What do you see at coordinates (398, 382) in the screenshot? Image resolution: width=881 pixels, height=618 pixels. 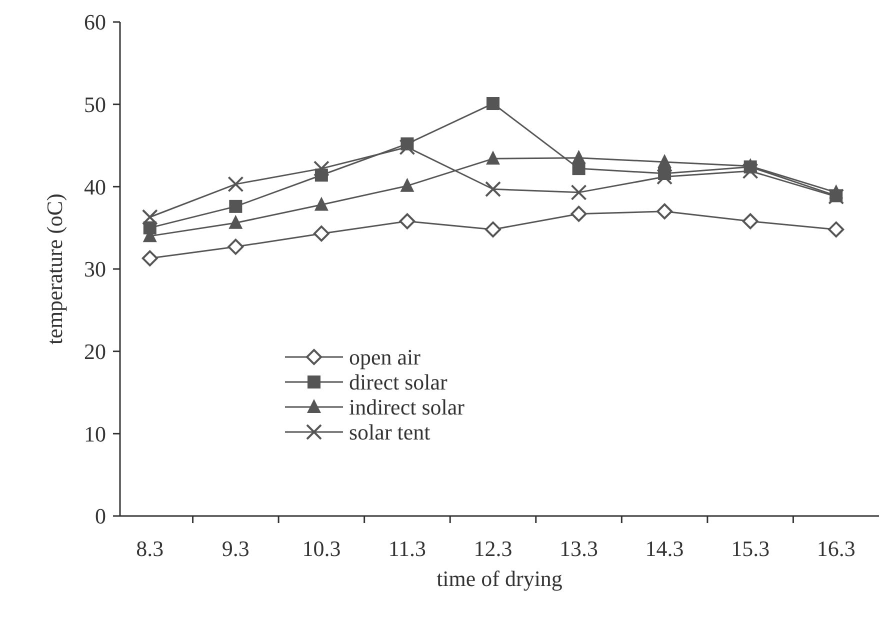 I see `legend-label: direct solar` at bounding box center [398, 382].